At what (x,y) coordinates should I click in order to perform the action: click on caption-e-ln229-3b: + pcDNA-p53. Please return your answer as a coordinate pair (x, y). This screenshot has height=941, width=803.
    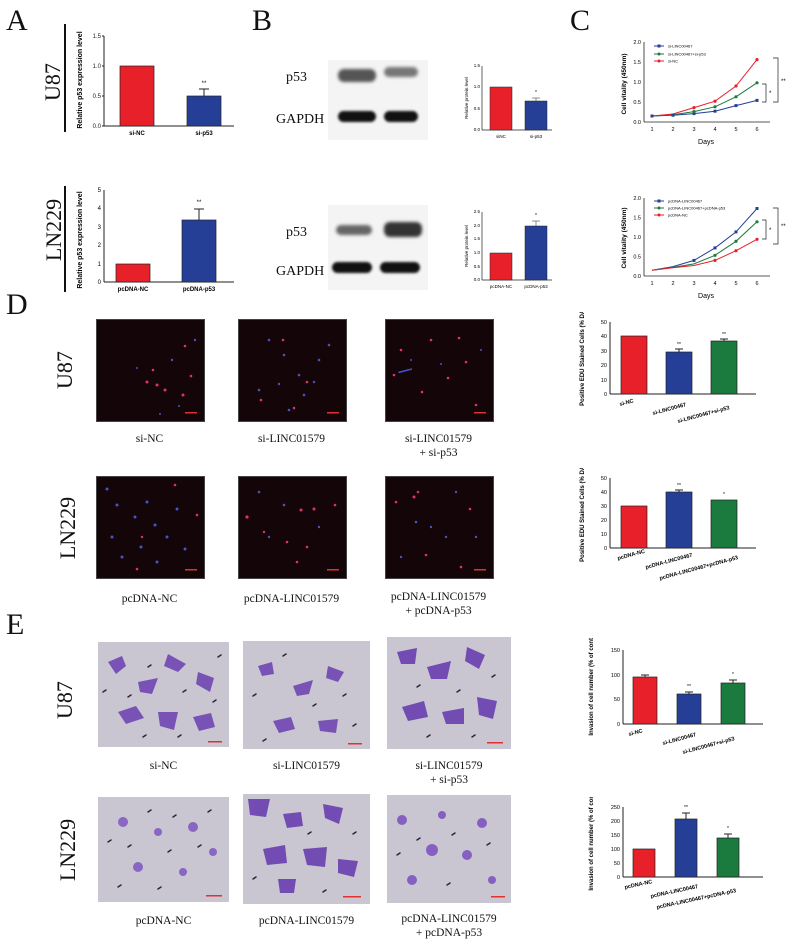
    Looking at the image, I should click on (449, 933).